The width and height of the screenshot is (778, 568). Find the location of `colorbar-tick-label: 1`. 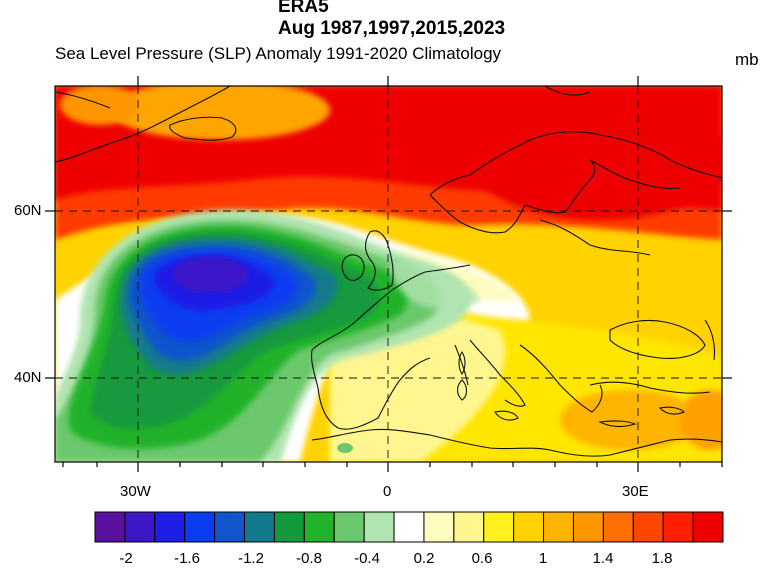

colorbar-tick-label: 1 is located at coordinates (543, 558).